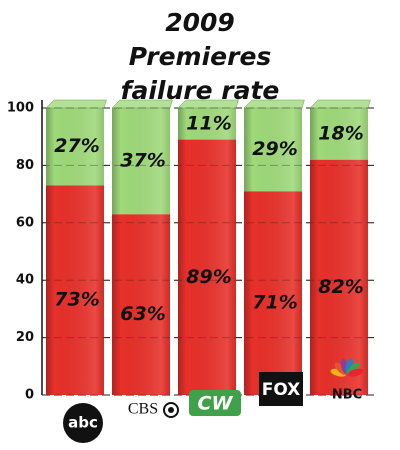 The width and height of the screenshot is (400, 450). I want to click on value-label: 89%, so click(208, 277).